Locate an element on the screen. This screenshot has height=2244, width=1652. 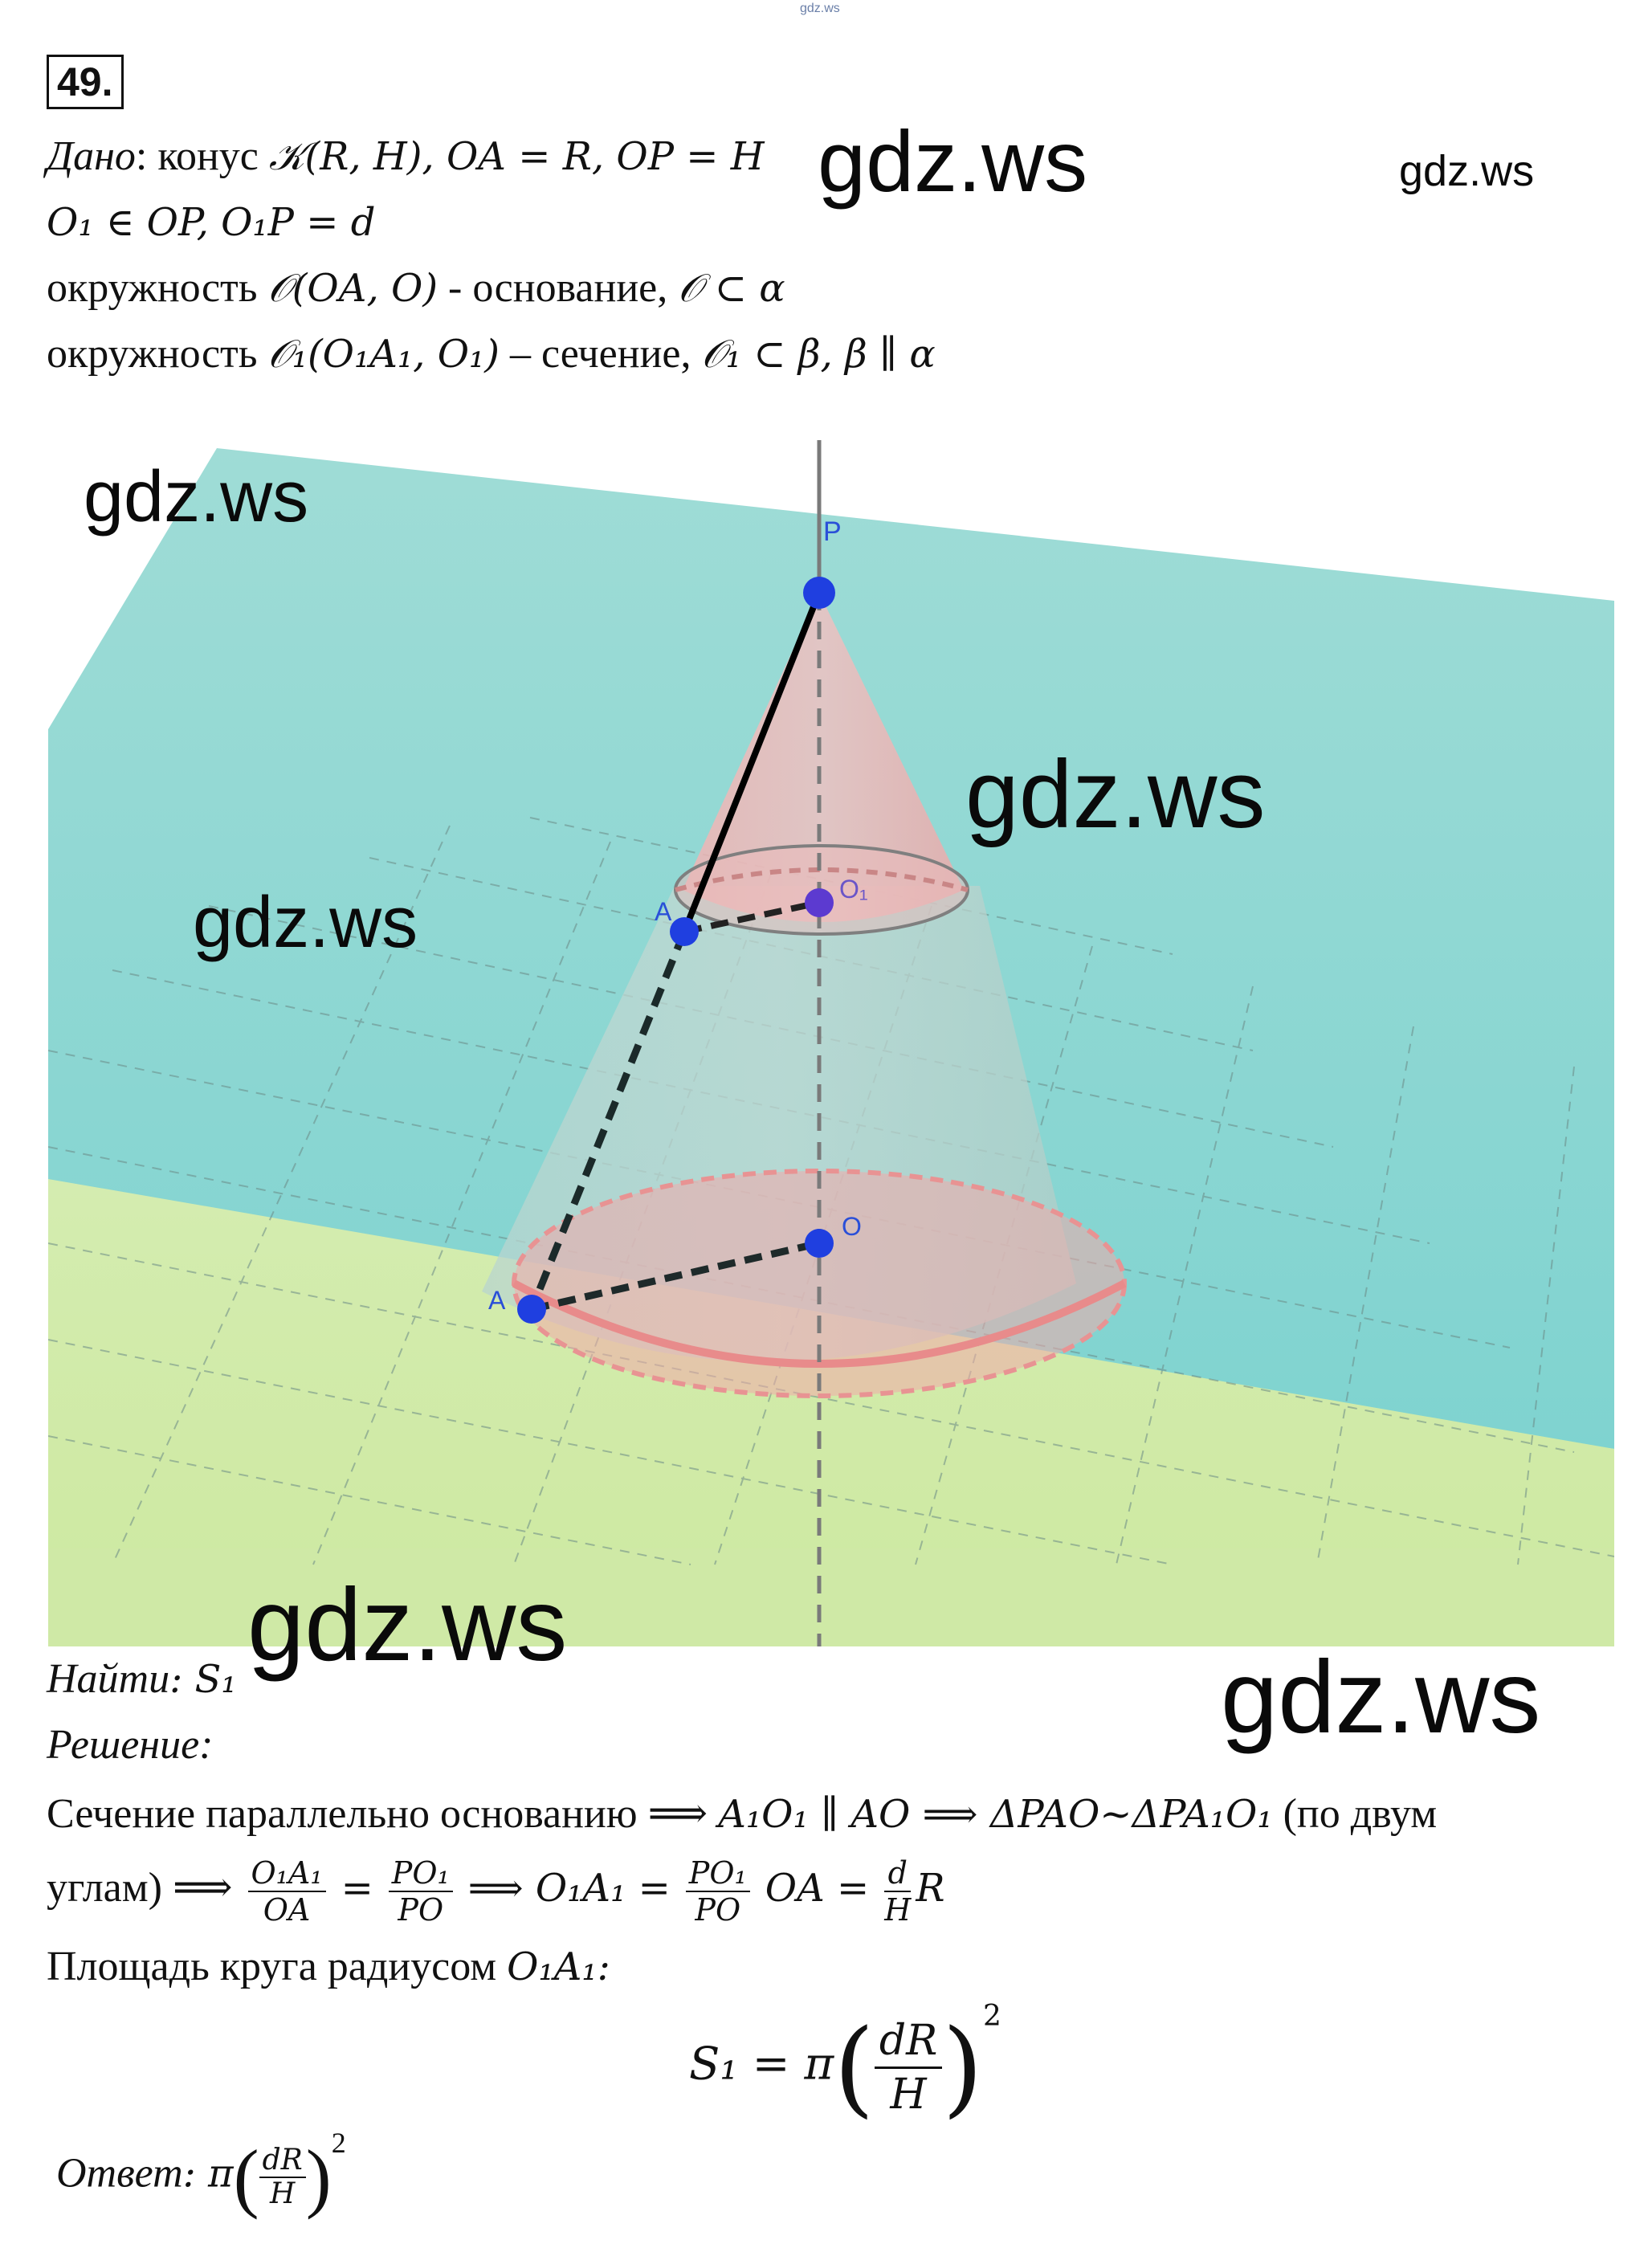
generatrix-pa1 is located at coordinates (751, 762).